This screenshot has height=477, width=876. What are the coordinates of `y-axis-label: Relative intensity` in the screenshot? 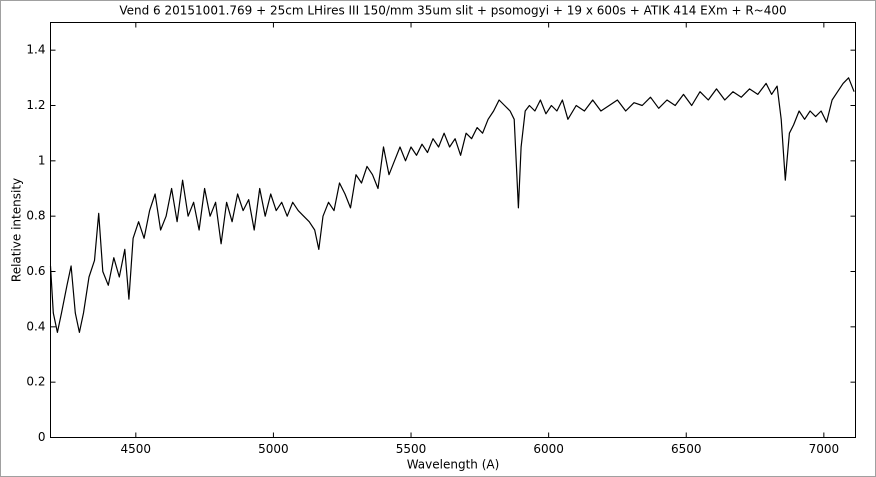 It's located at (17, 230).